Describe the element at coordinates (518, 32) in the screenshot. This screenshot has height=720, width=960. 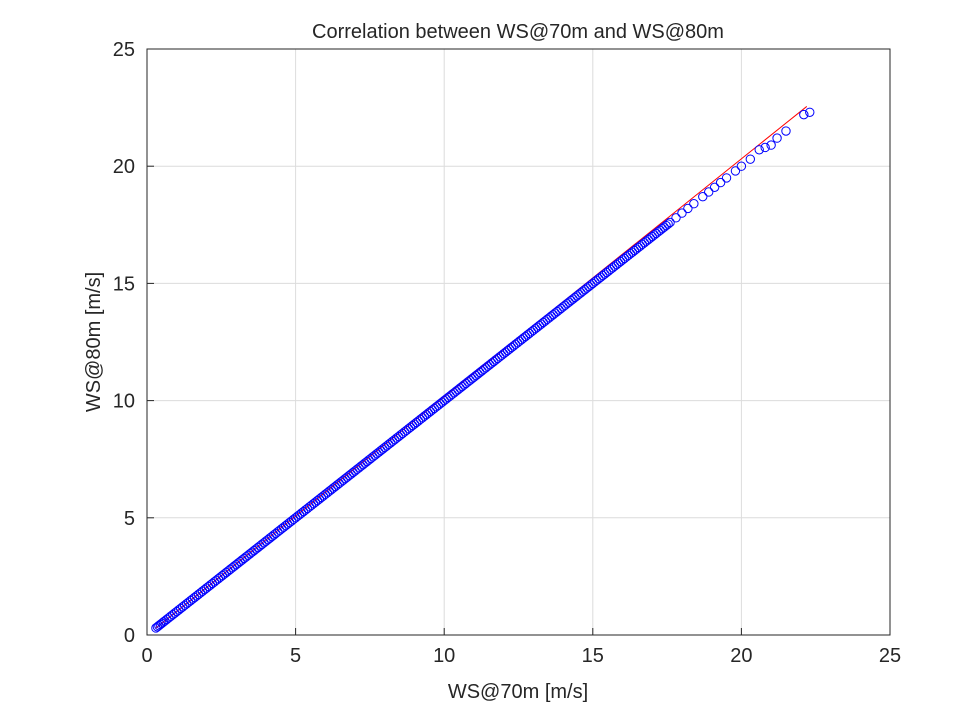
I see `chart-title: Correlation between WS@70m and WS@80m` at that location.